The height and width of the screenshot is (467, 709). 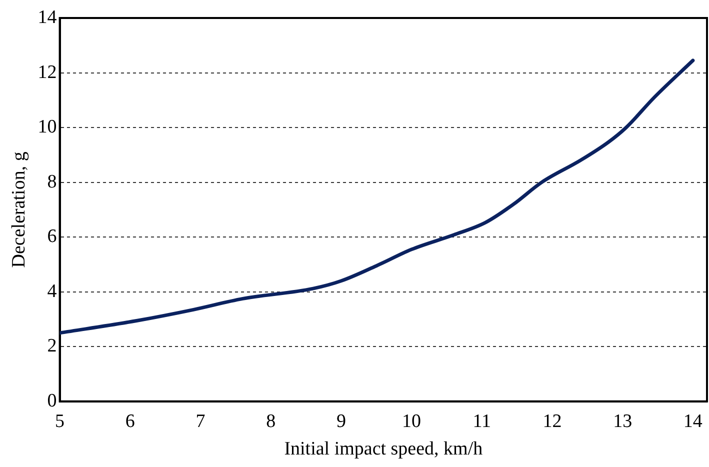 What do you see at coordinates (52, 237) in the screenshot?
I see `y-tick-label: 6` at bounding box center [52, 237].